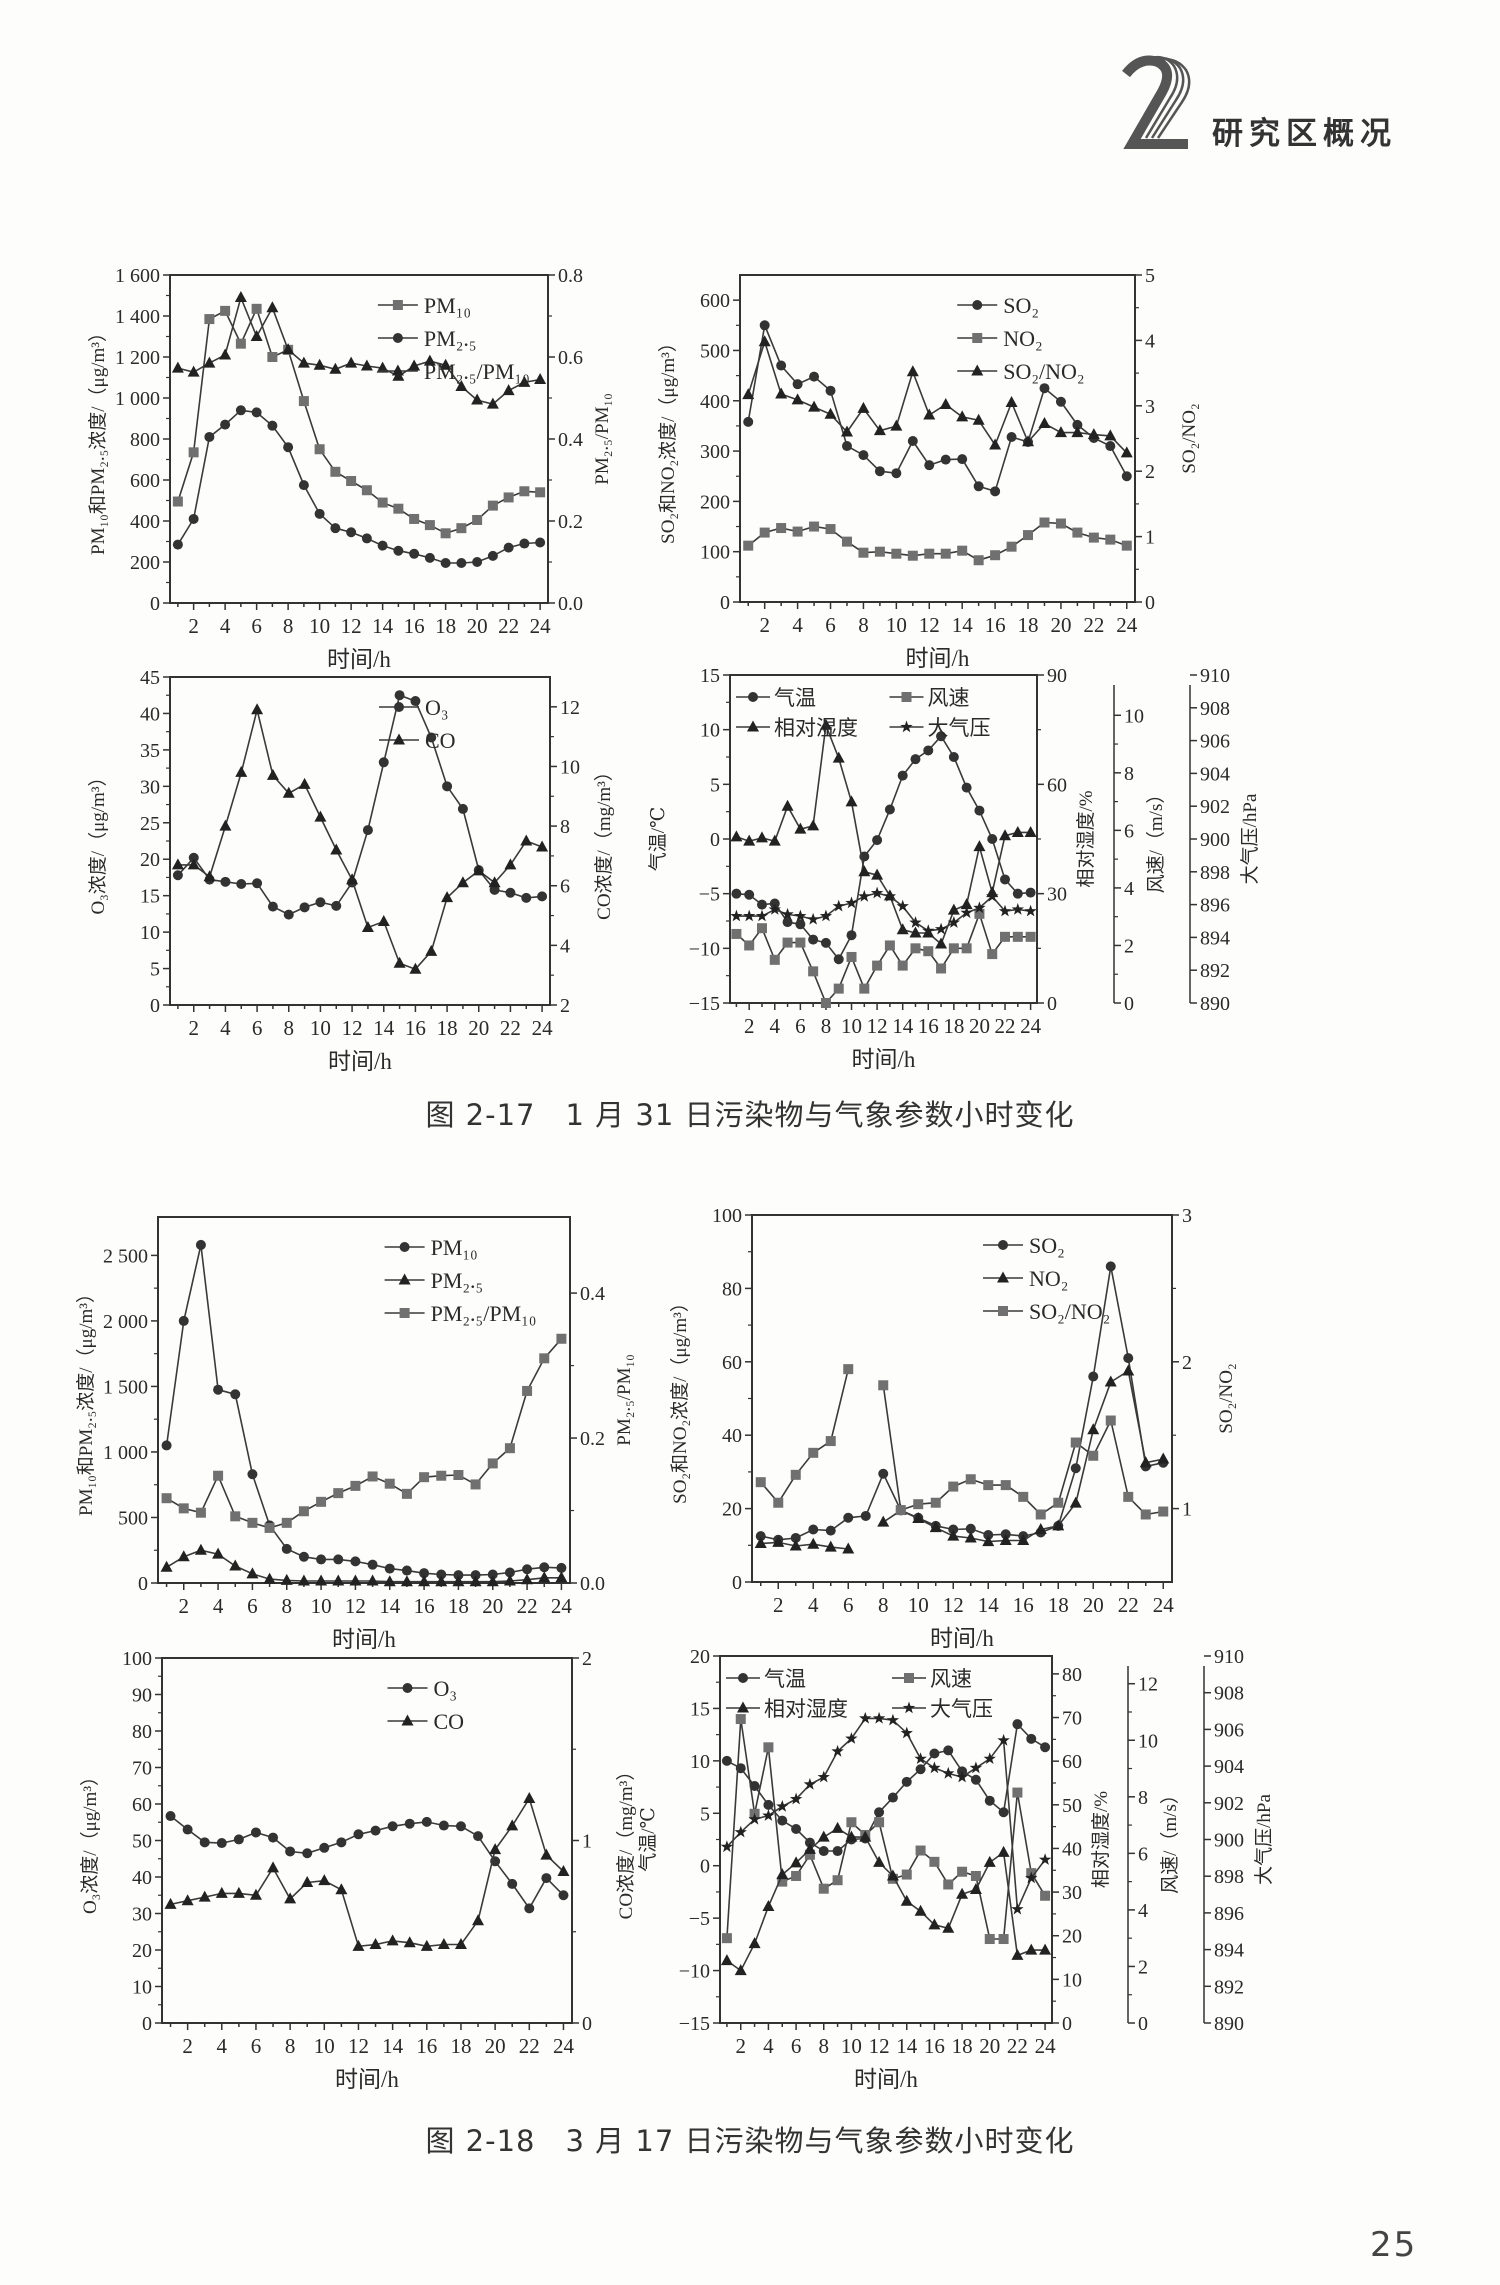 Image resolution: width=1500 pixels, height=2285 pixels. Describe the element at coordinates (929, 625) in the screenshot. I see `x-tick-label: 12` at that location.